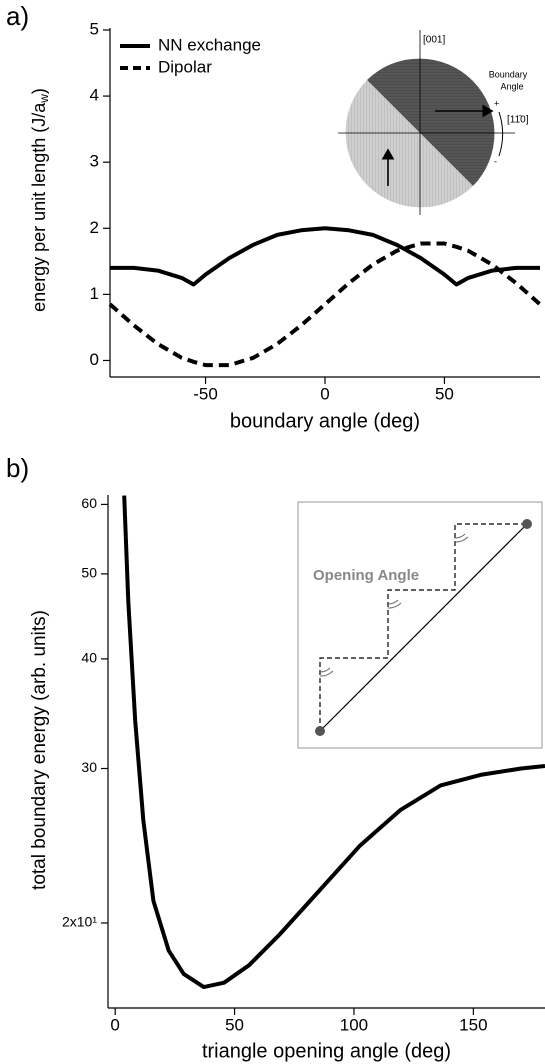  I want to click on y-tick-label: 0, so click(94, 359).